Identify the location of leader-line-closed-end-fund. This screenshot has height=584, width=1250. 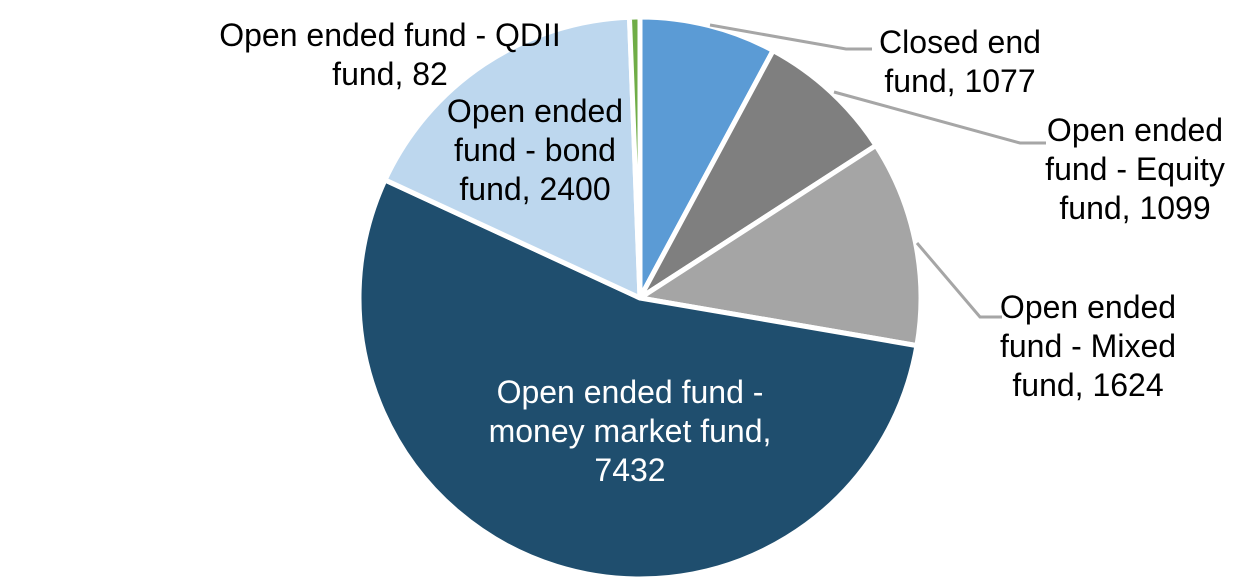
(790, 37).